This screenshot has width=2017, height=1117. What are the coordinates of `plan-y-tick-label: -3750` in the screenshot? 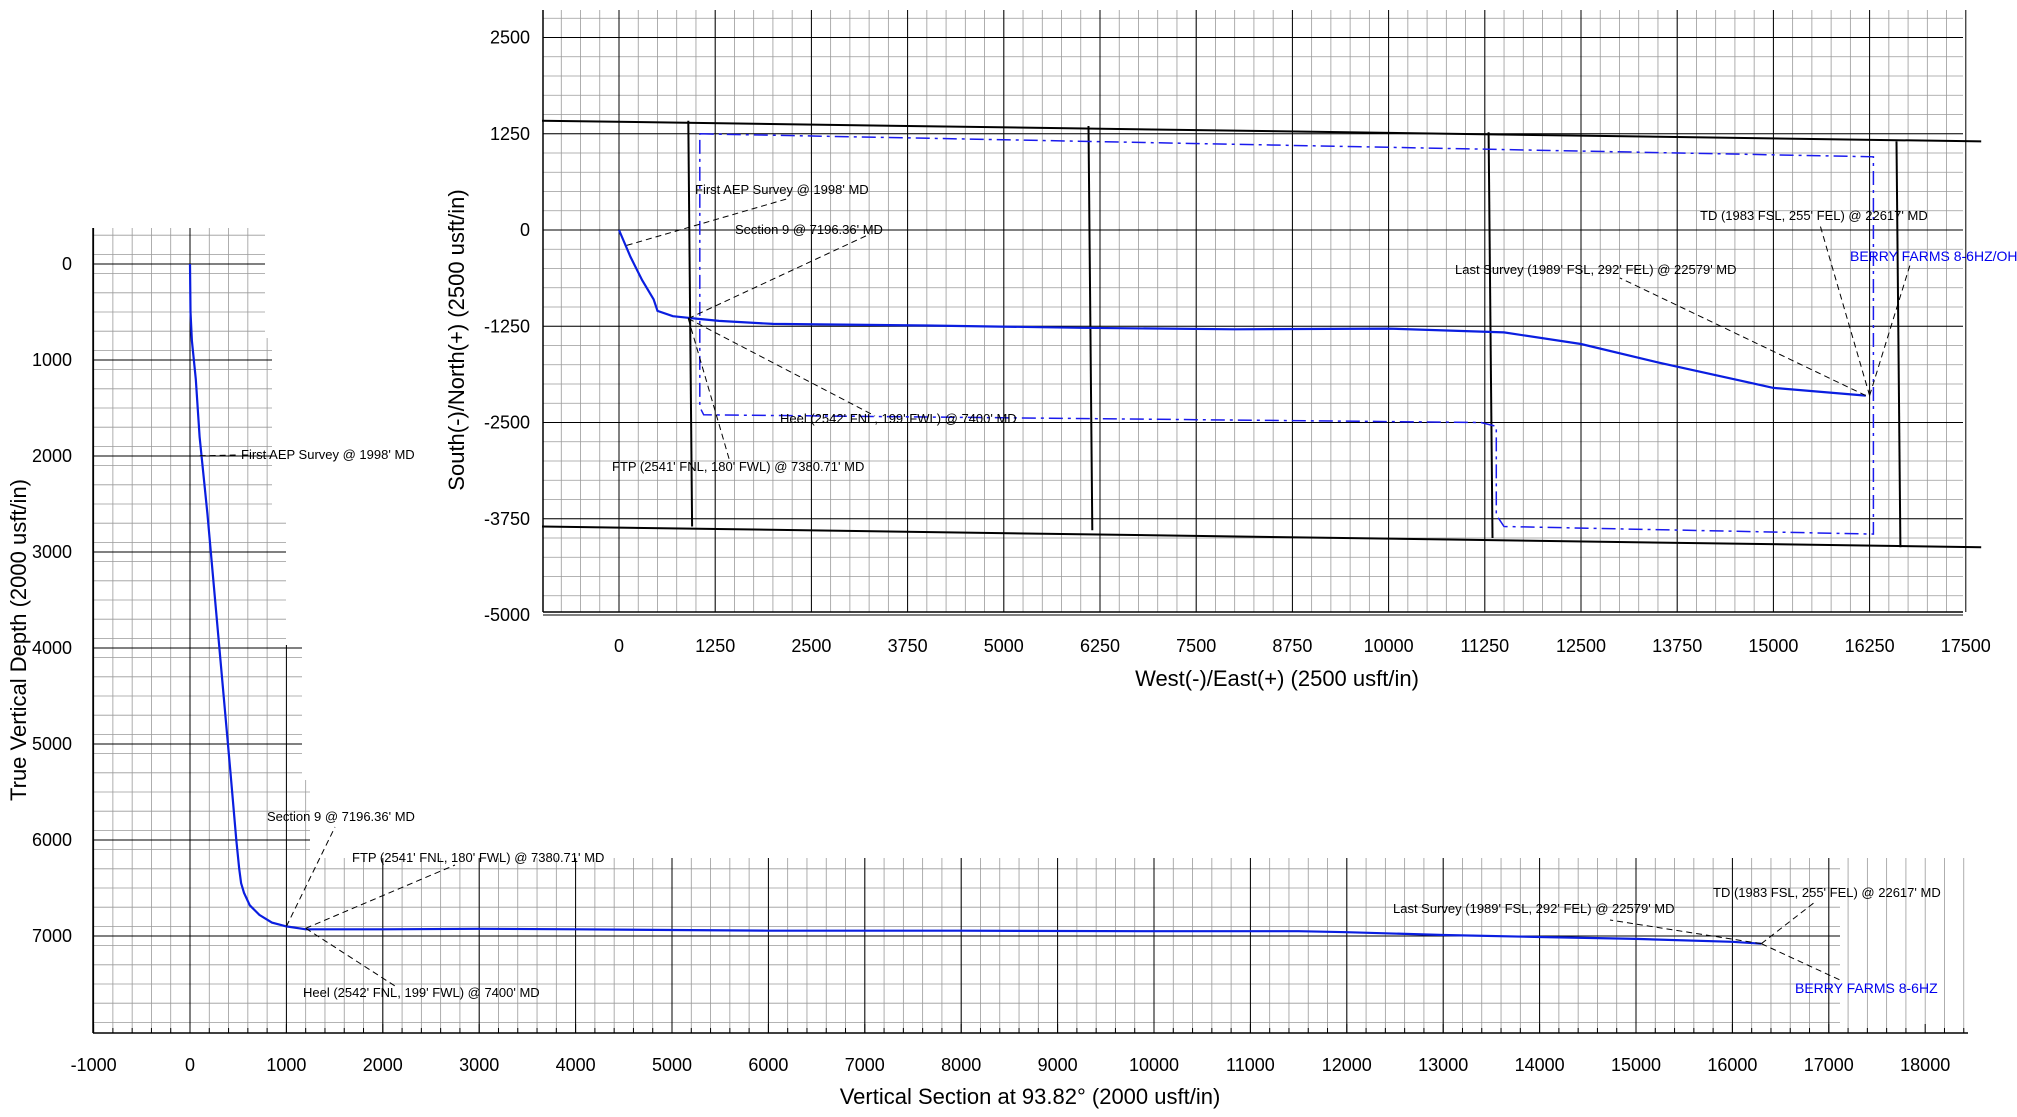 It's located at (507, 519).